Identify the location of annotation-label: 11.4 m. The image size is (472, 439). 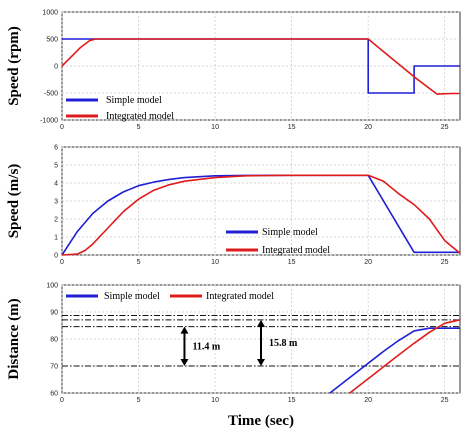
(206, 346).